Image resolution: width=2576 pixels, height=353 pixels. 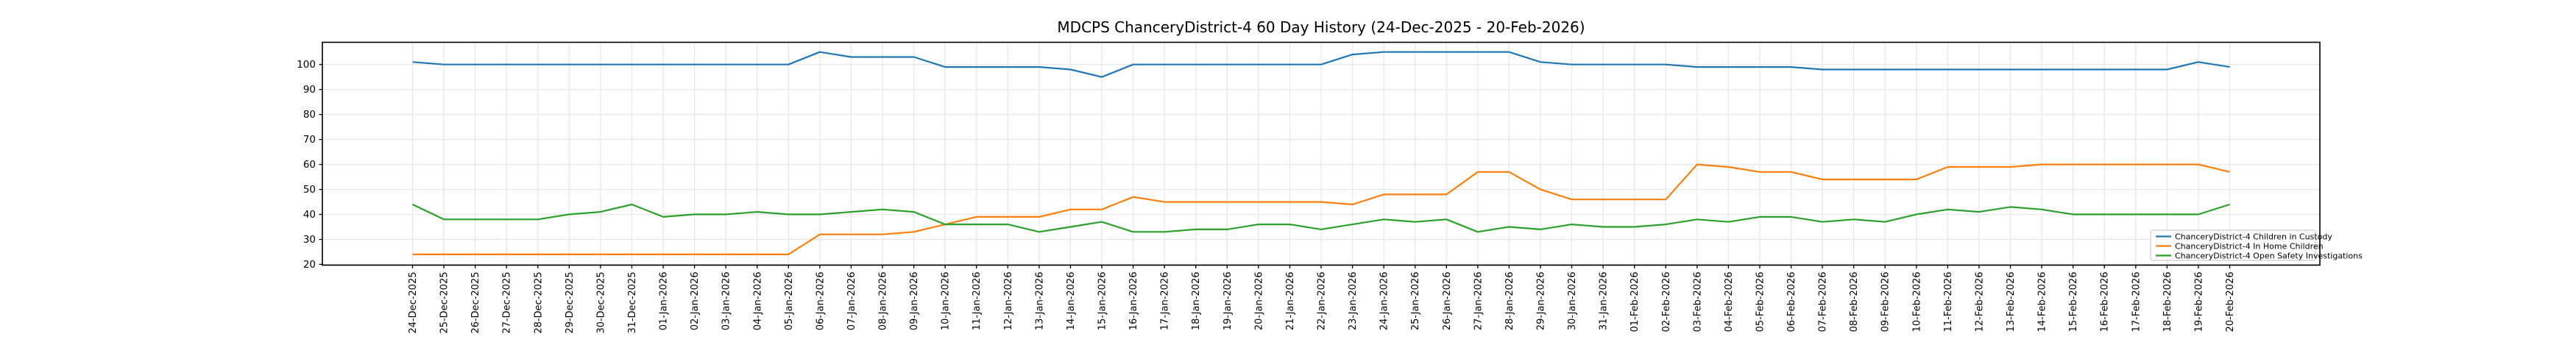 I want to click on y-tick-label: 70, so click(x=309, y=140).